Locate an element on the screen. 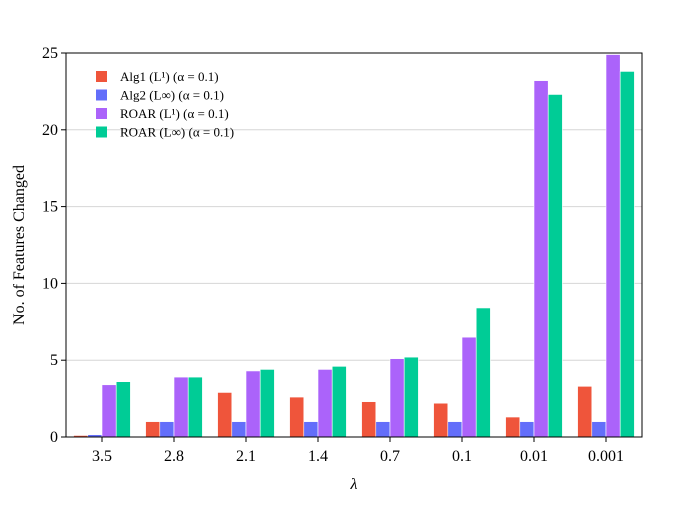 The height and width of the screenshot is (505, 674). x-tick-label: 0.7 is located at coordinates (390, 456).